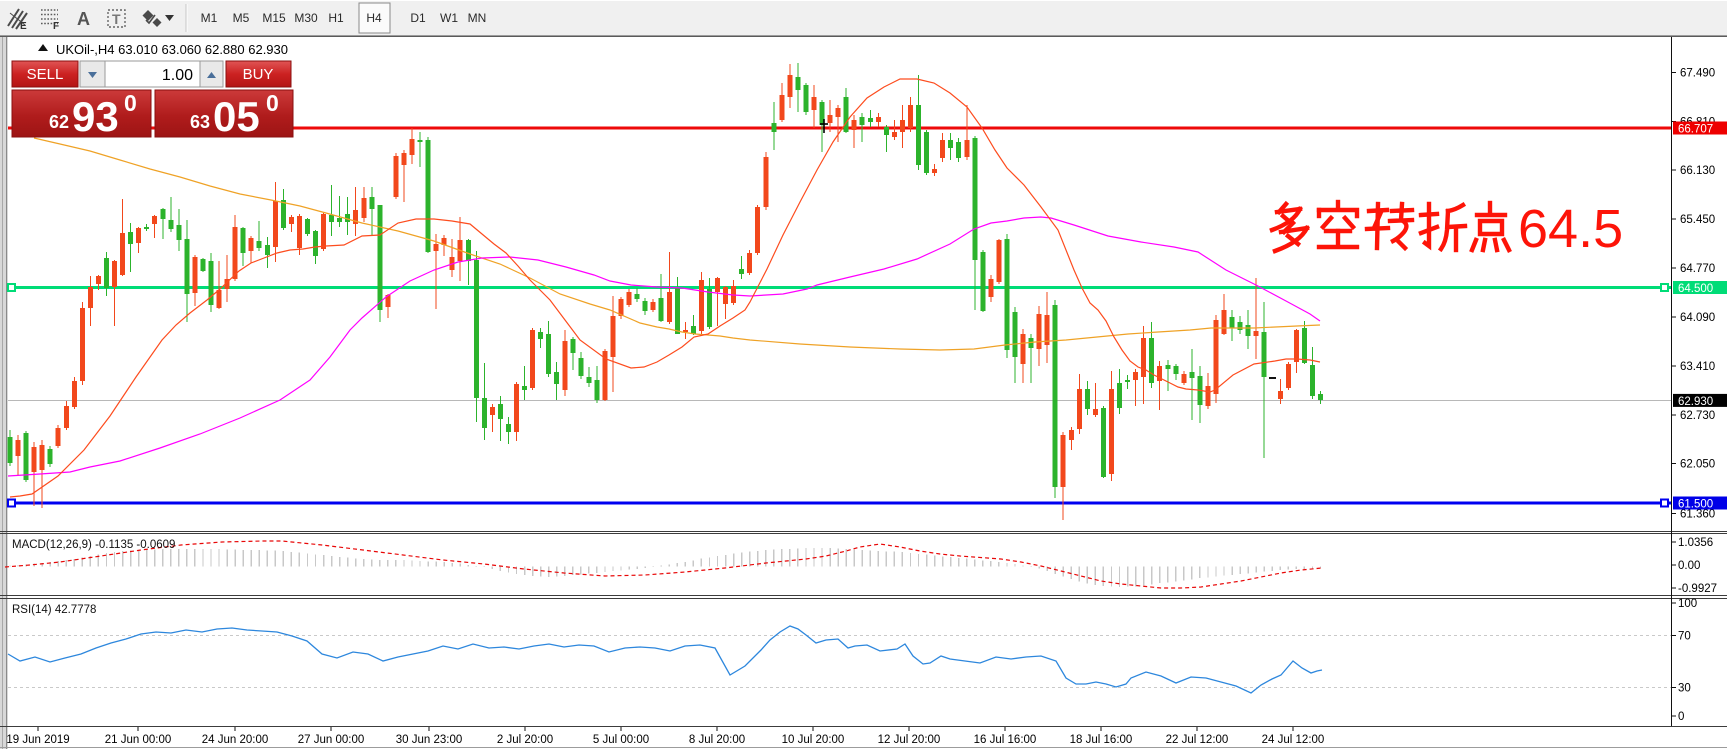 This screenshot has width=1727, height=749. What do you see at coordinates (331, 740) in the screenshot?
I see `svg-text: 27 Jun 00:00` at bounding box center [331, 740].